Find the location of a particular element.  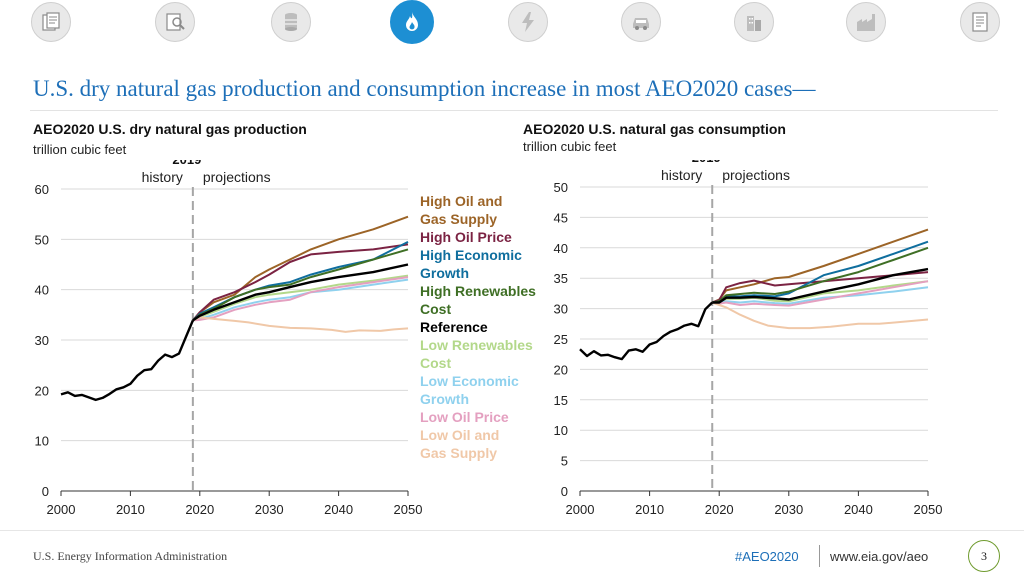

legend-low-oil-and-gas-supply-line2: Gas Supply is located at coordinates (458, 453).